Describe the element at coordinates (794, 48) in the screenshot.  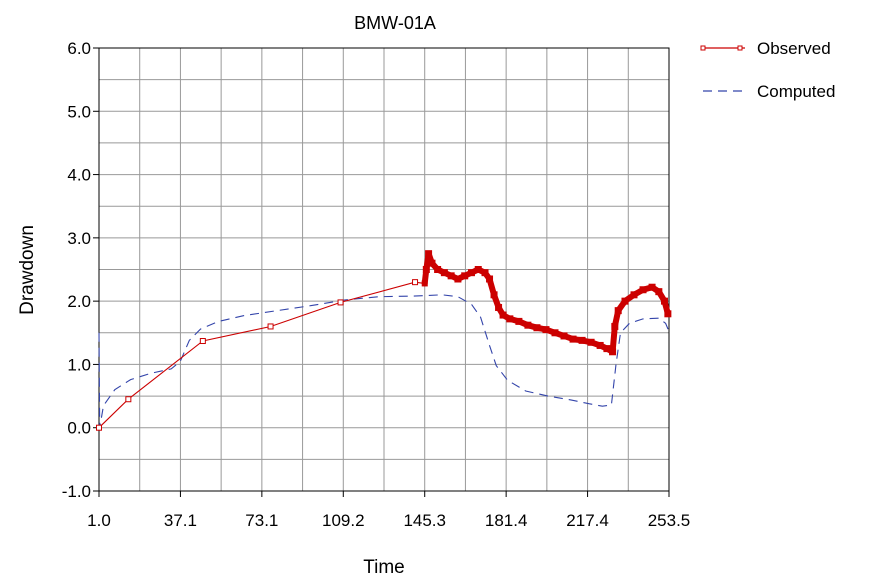
I see `legend-observed-label: Observed` at that location.